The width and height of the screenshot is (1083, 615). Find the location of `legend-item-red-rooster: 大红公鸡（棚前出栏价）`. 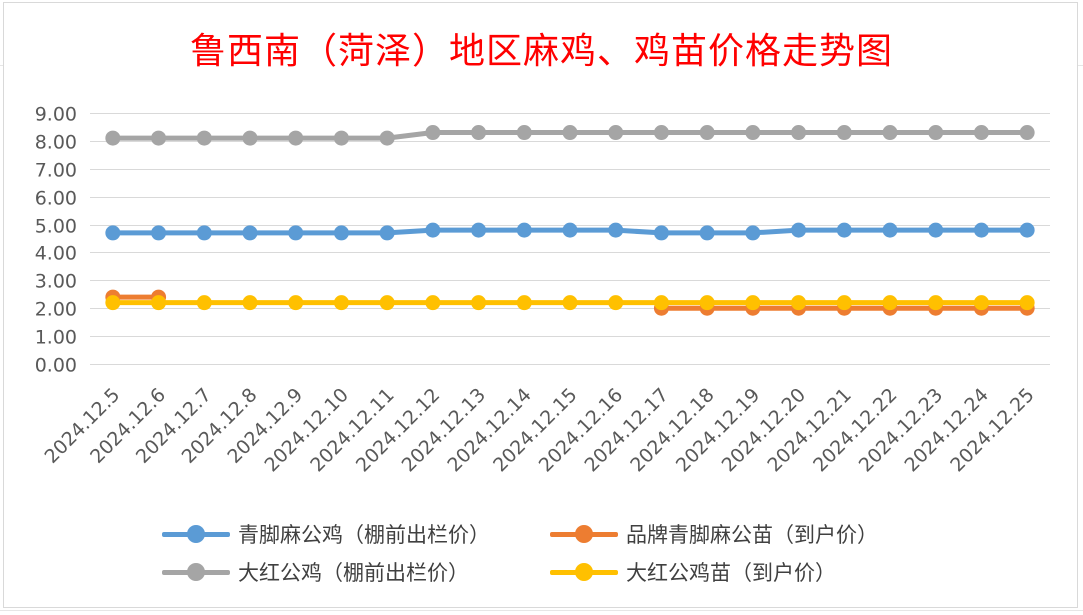

legend-item-red-rooster: 大红公鸡（棚前出栏价） is located at coordinates (314, 572).